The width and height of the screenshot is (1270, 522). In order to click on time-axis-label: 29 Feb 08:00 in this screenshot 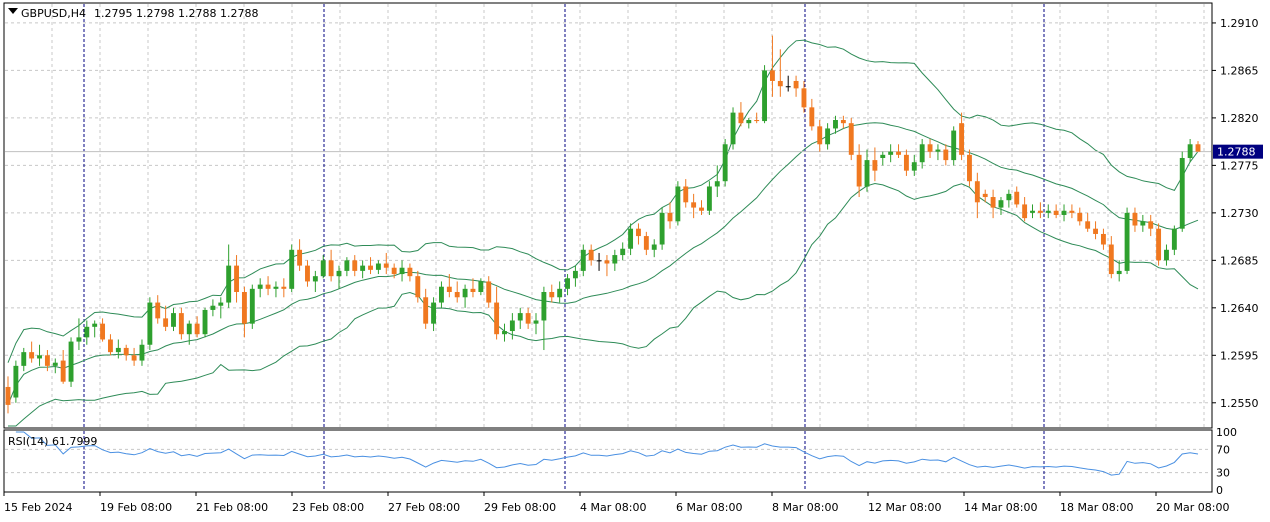, I will do `click(520, 507)`.